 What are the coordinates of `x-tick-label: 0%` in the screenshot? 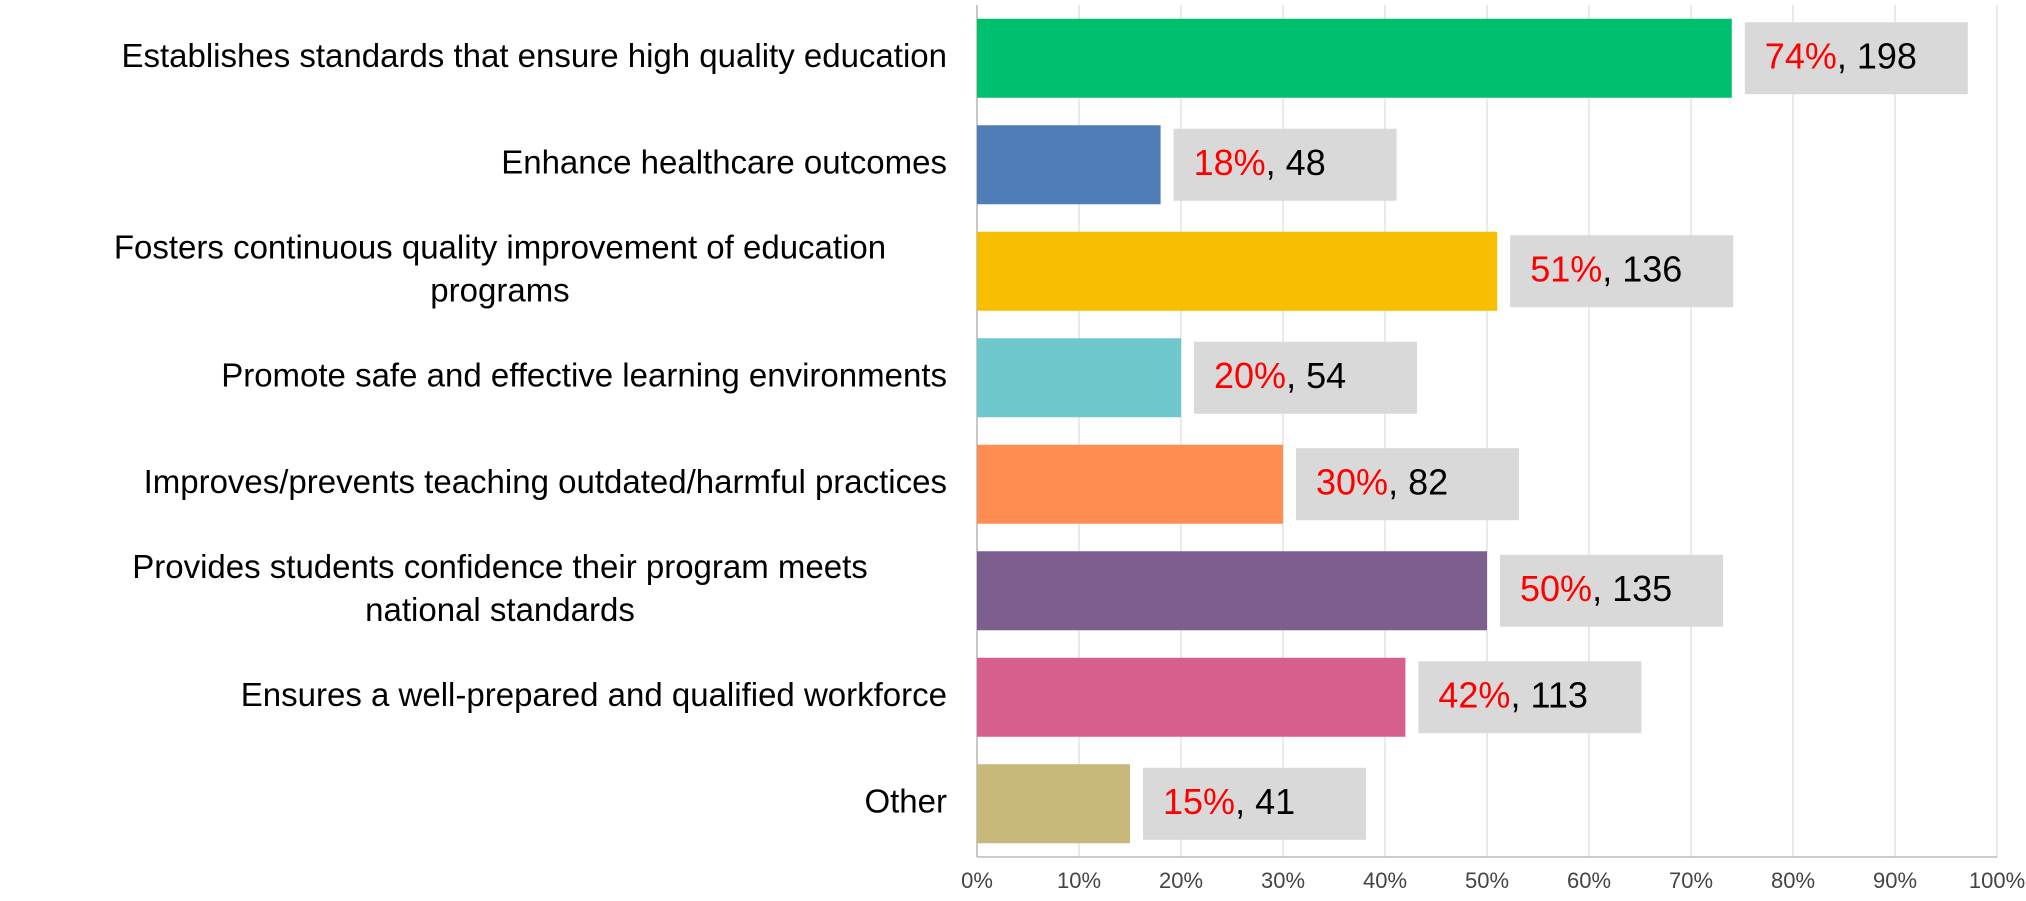 It's located at (977, 880).